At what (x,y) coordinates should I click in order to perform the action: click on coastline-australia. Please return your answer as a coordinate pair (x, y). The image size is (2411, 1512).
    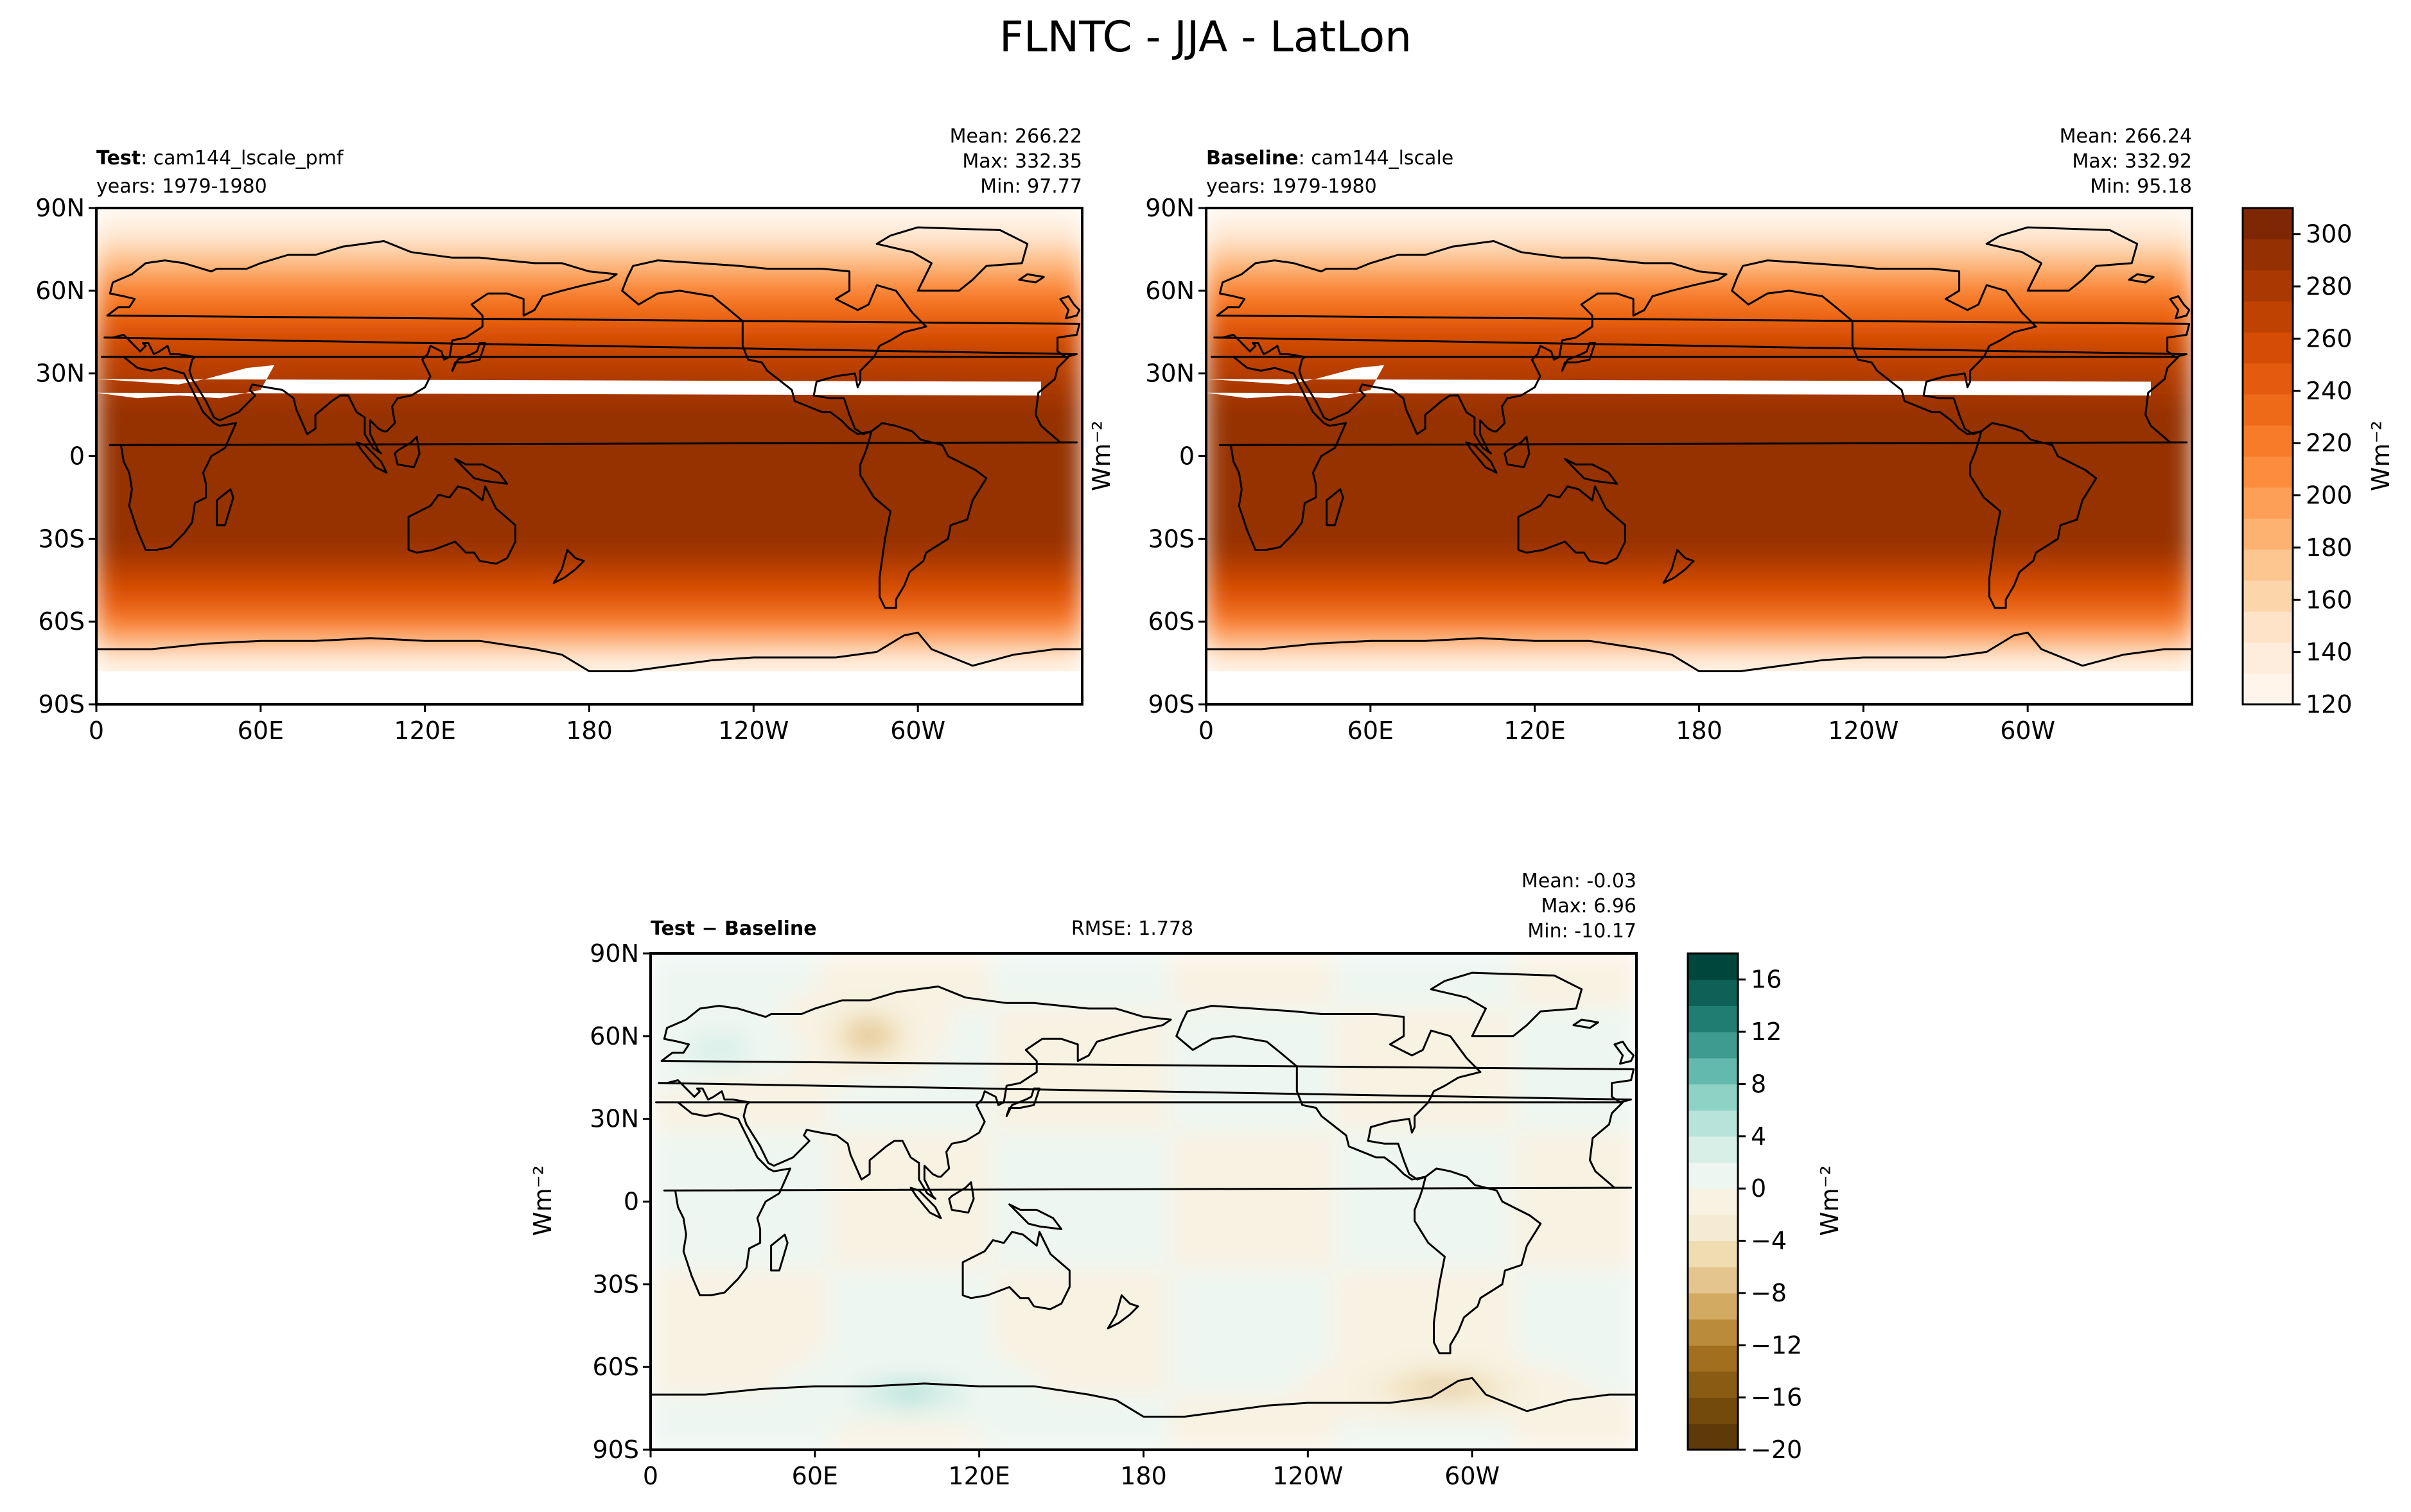
    Looking at the image, I should click on (1571, 525).